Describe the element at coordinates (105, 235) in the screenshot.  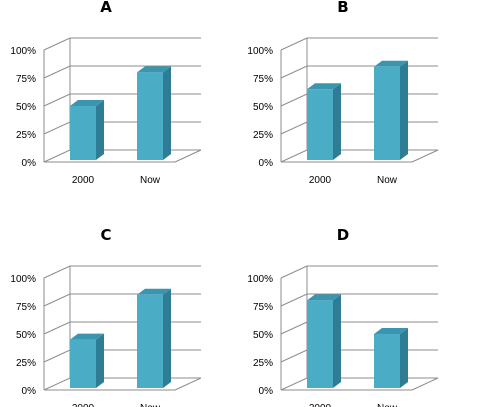
I see `chart-title: C` at that location.